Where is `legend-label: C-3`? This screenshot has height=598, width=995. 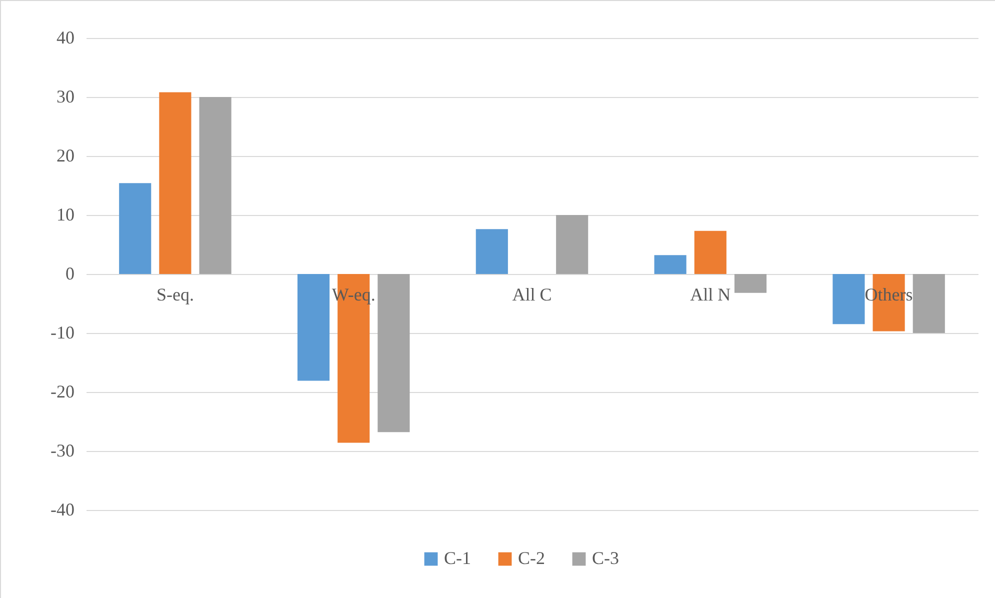
legend-label: C-3 is located at coordinates (605, 558).